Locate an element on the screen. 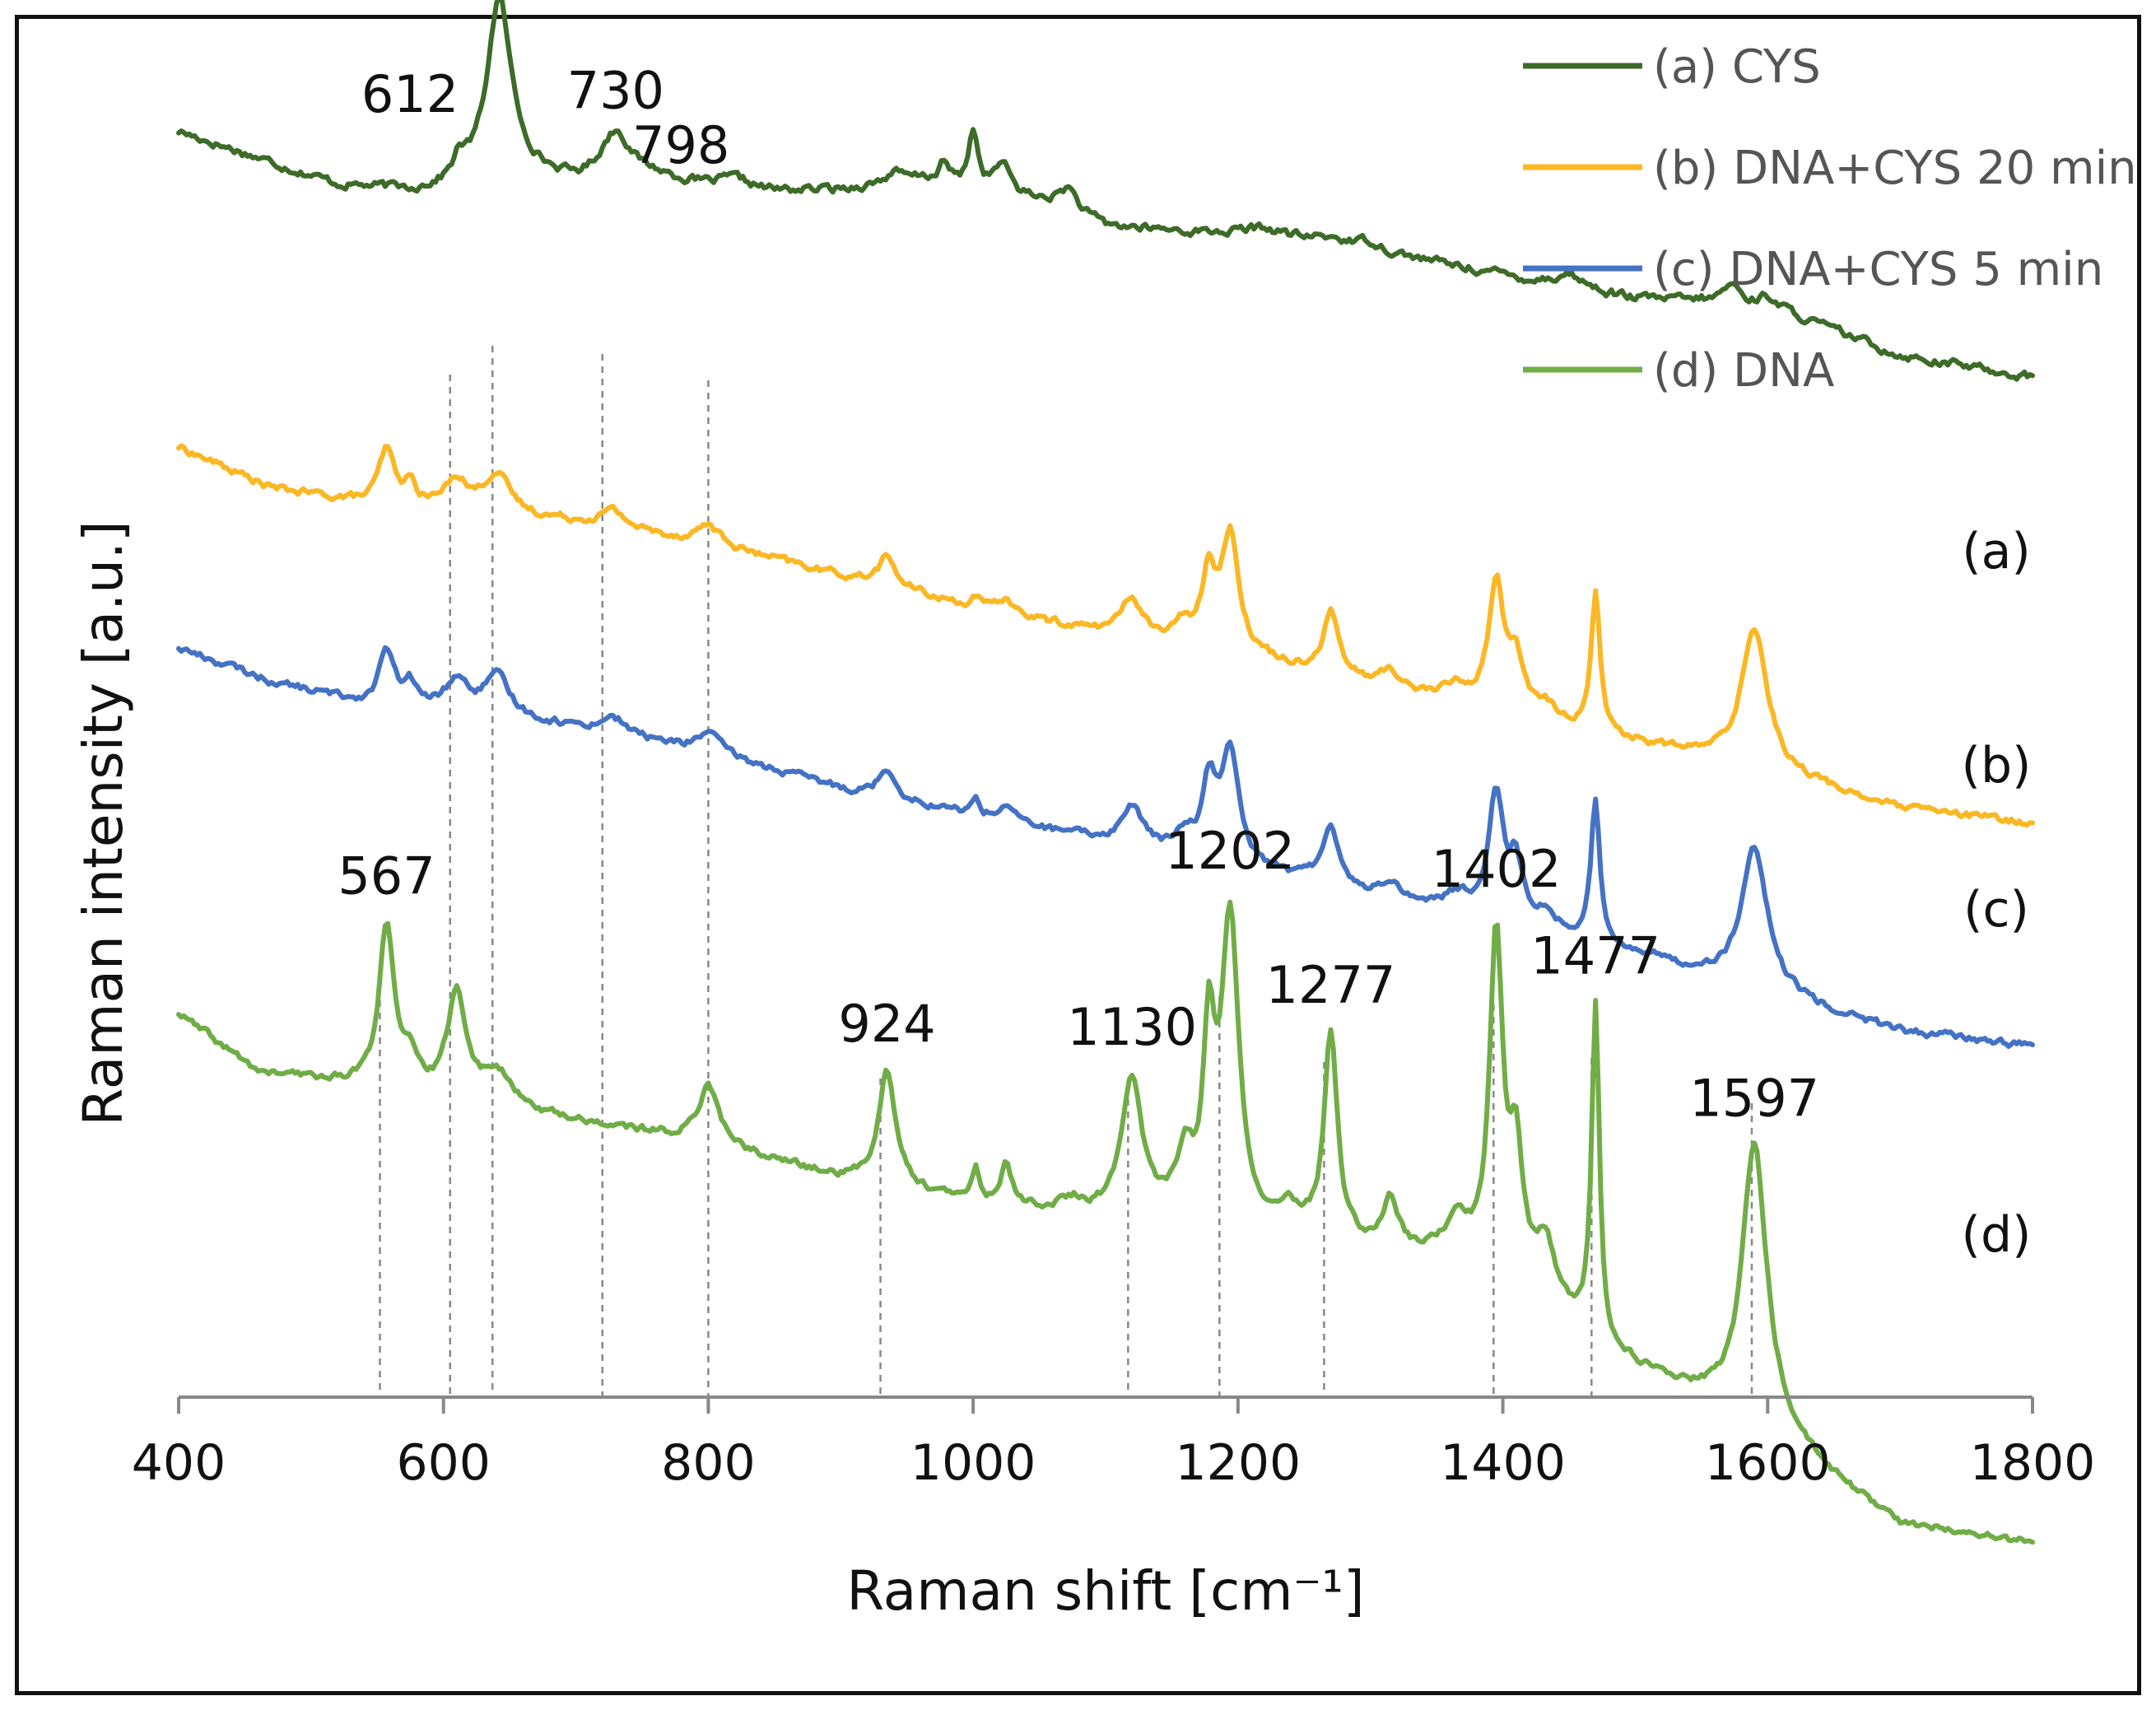  peak-label: 1477 is located at coordinates (1595, 956).